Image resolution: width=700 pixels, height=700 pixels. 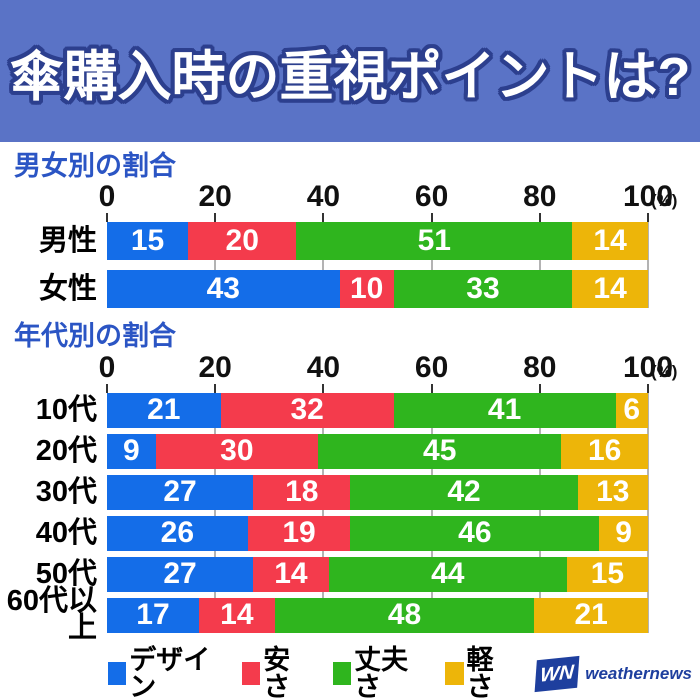 What do you see at coordinates (475, 533) in the screenshot?
I see `bar-segment: 46` at bounding box center [475, 533].